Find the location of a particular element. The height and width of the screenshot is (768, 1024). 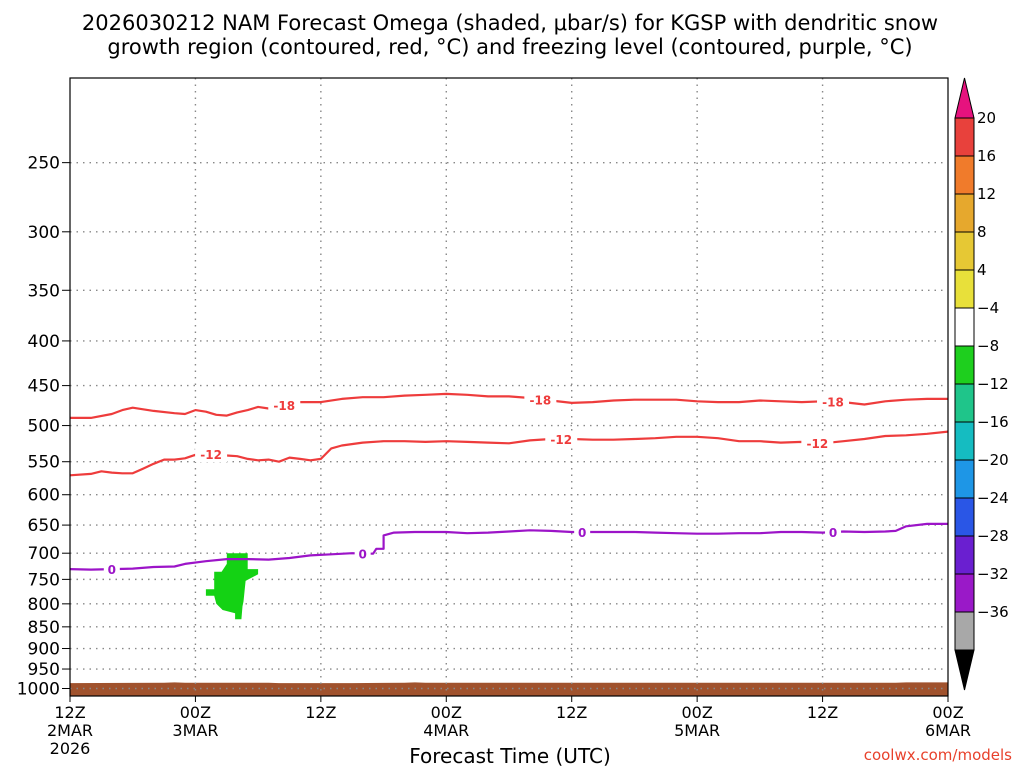

colorbar-label: −32 is located at coordinates (993, 574).